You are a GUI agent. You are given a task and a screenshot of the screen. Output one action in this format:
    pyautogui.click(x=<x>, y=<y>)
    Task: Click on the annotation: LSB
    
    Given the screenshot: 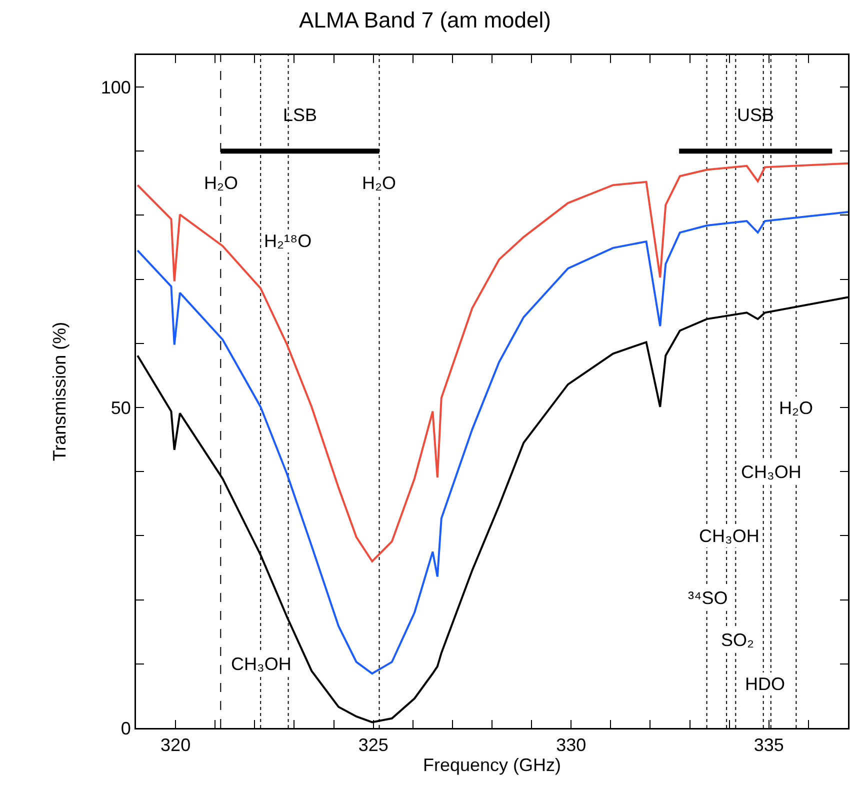 What is the action you would take?
    pyautogui.click(x=300, y=115)
    